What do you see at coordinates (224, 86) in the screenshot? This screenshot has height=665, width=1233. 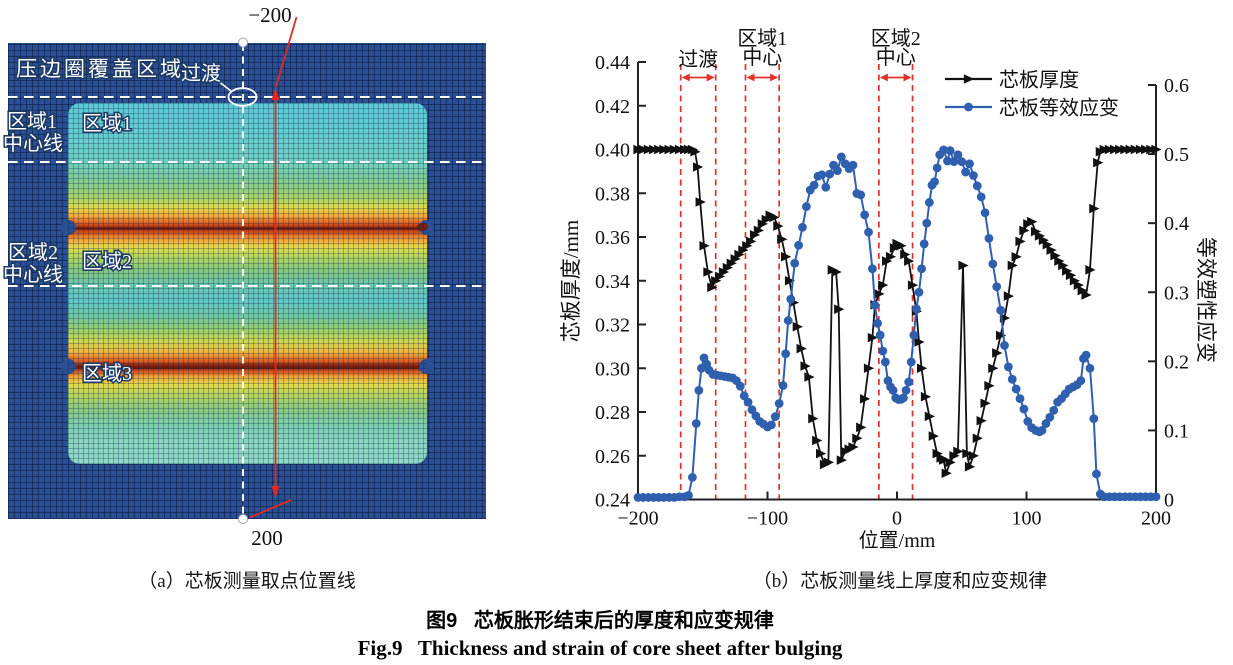 I see `transition-leader-line` at bounding box center [224, 86].